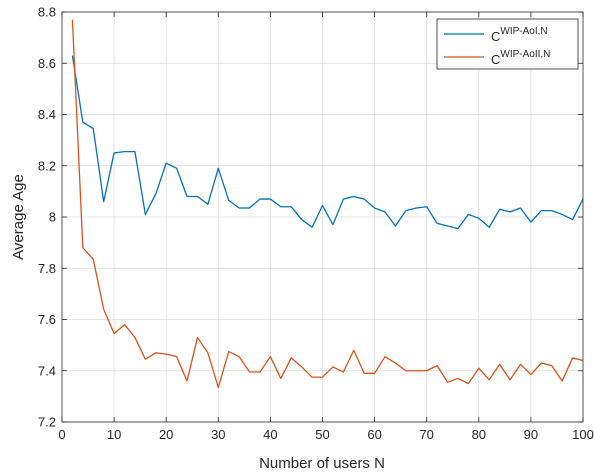 The width and height of the screenshot is (594, 474). I want to click on x-tick-labels: 0 10 20 30 40 50 60 70 80 90 100, so click(325, 434).